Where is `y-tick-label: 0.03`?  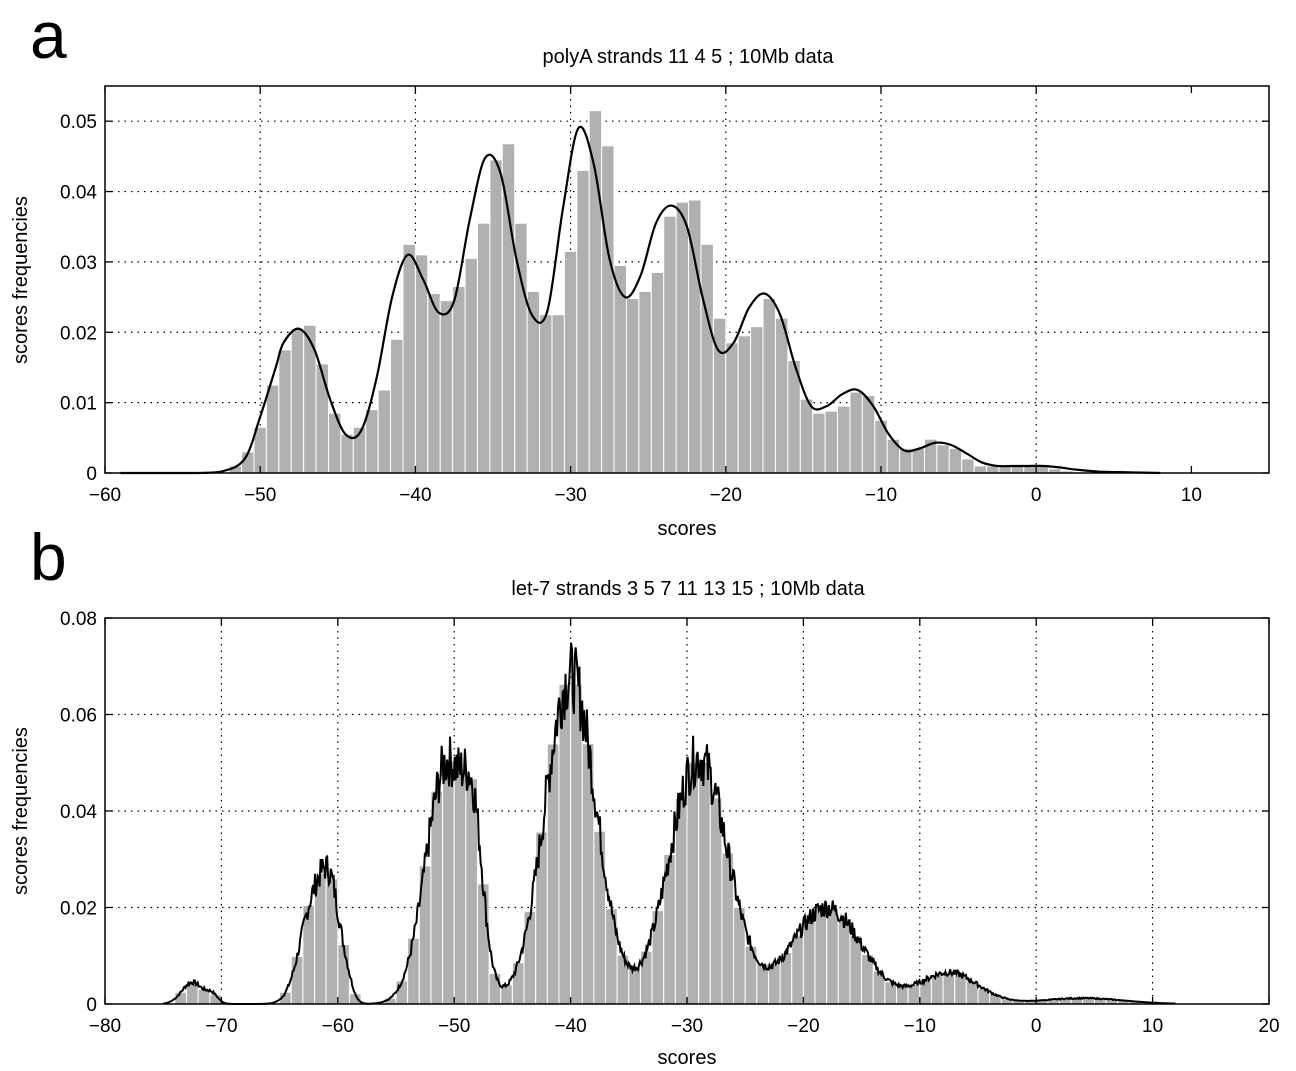 y-tick-label: 0.03 is located at coordinates (78, 263).